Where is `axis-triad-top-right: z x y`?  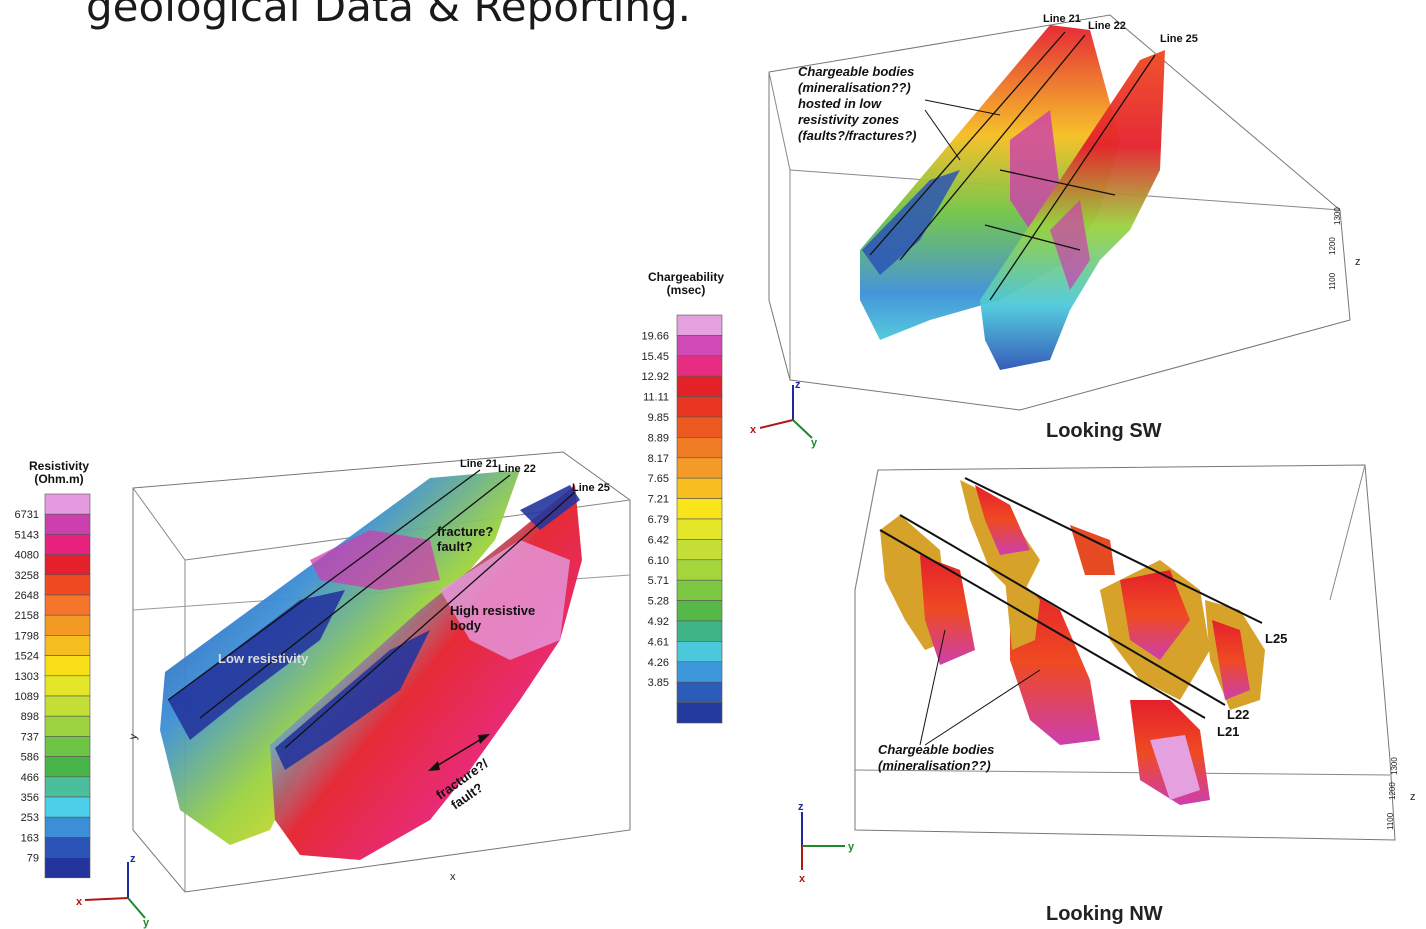 axis-triad-top-right: z x y is located at coordinates (784, 414).